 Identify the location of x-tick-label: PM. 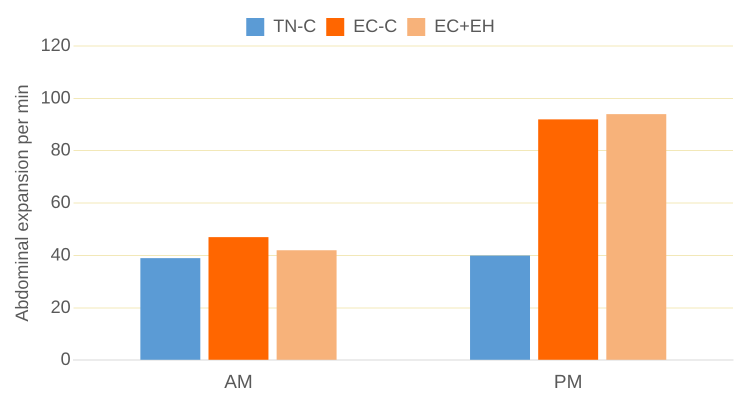
(568, 382).